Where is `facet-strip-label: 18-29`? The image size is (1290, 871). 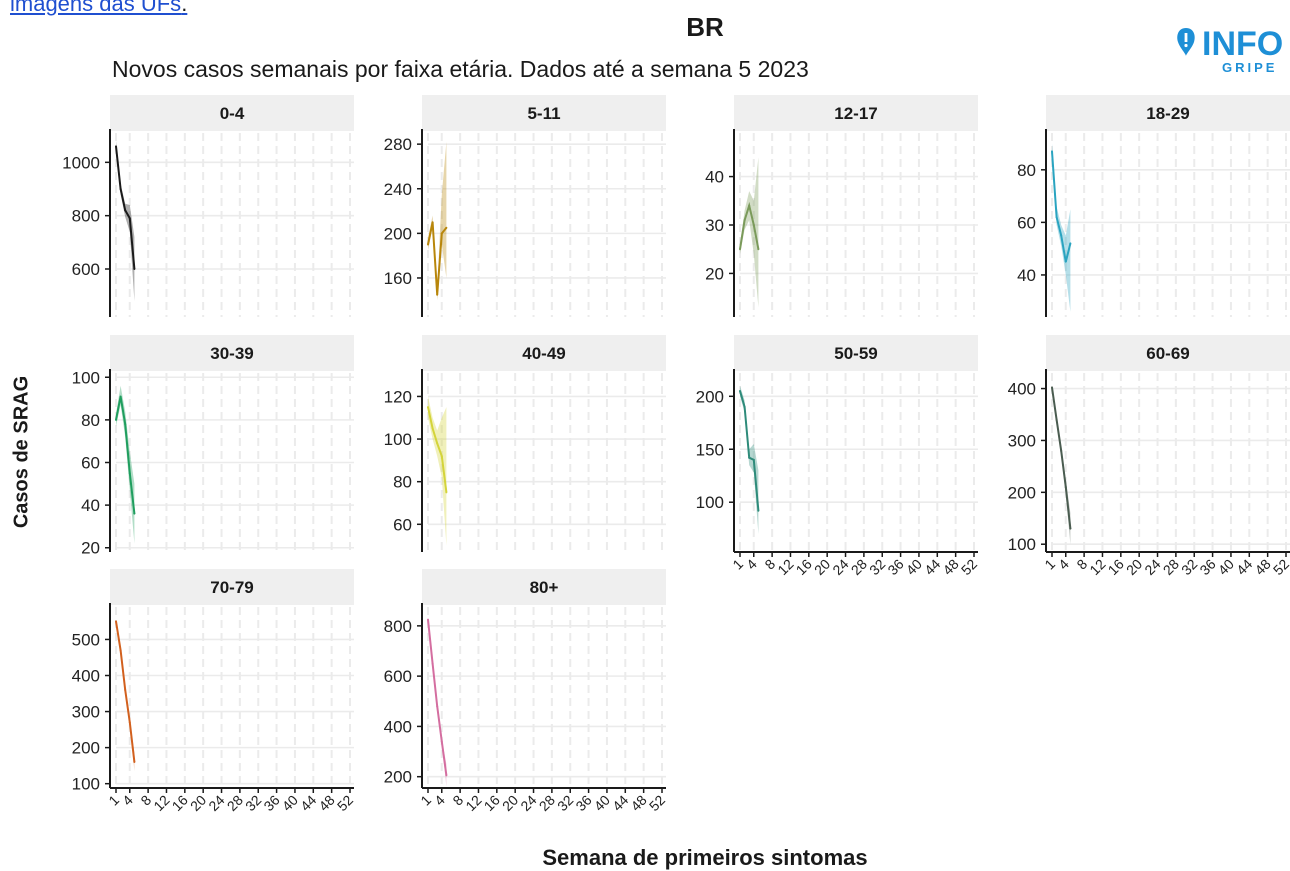
facet-strip-label: 18-29 is located at coordinates (1167, 113).